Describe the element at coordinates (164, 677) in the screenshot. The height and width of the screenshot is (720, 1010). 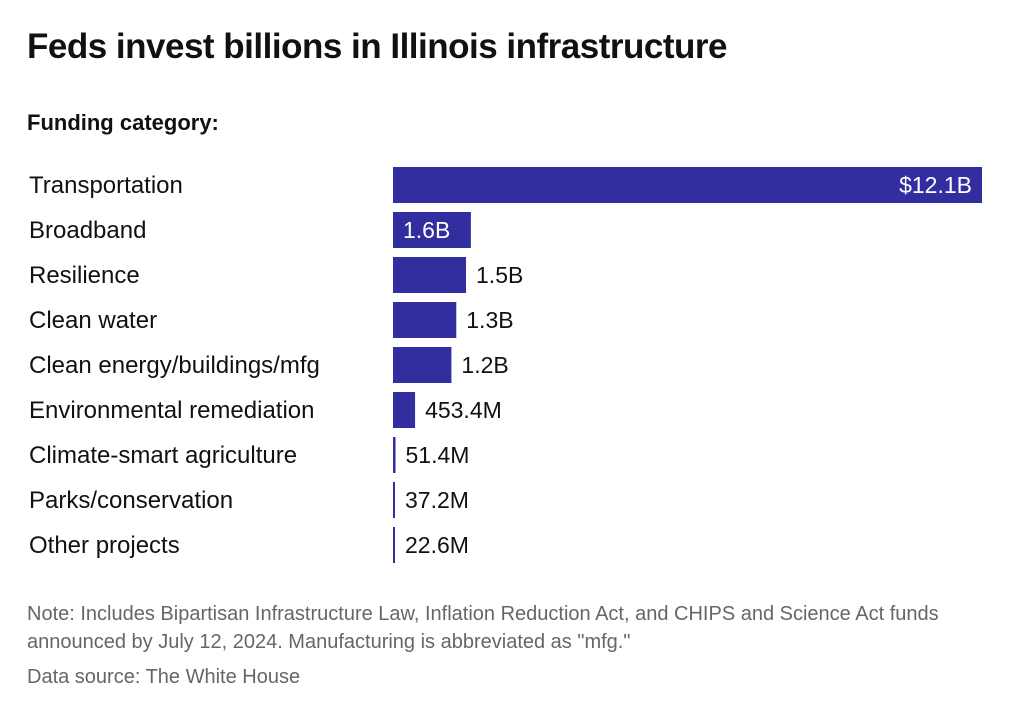
I see `data-source: Data source: The White House` at that location.